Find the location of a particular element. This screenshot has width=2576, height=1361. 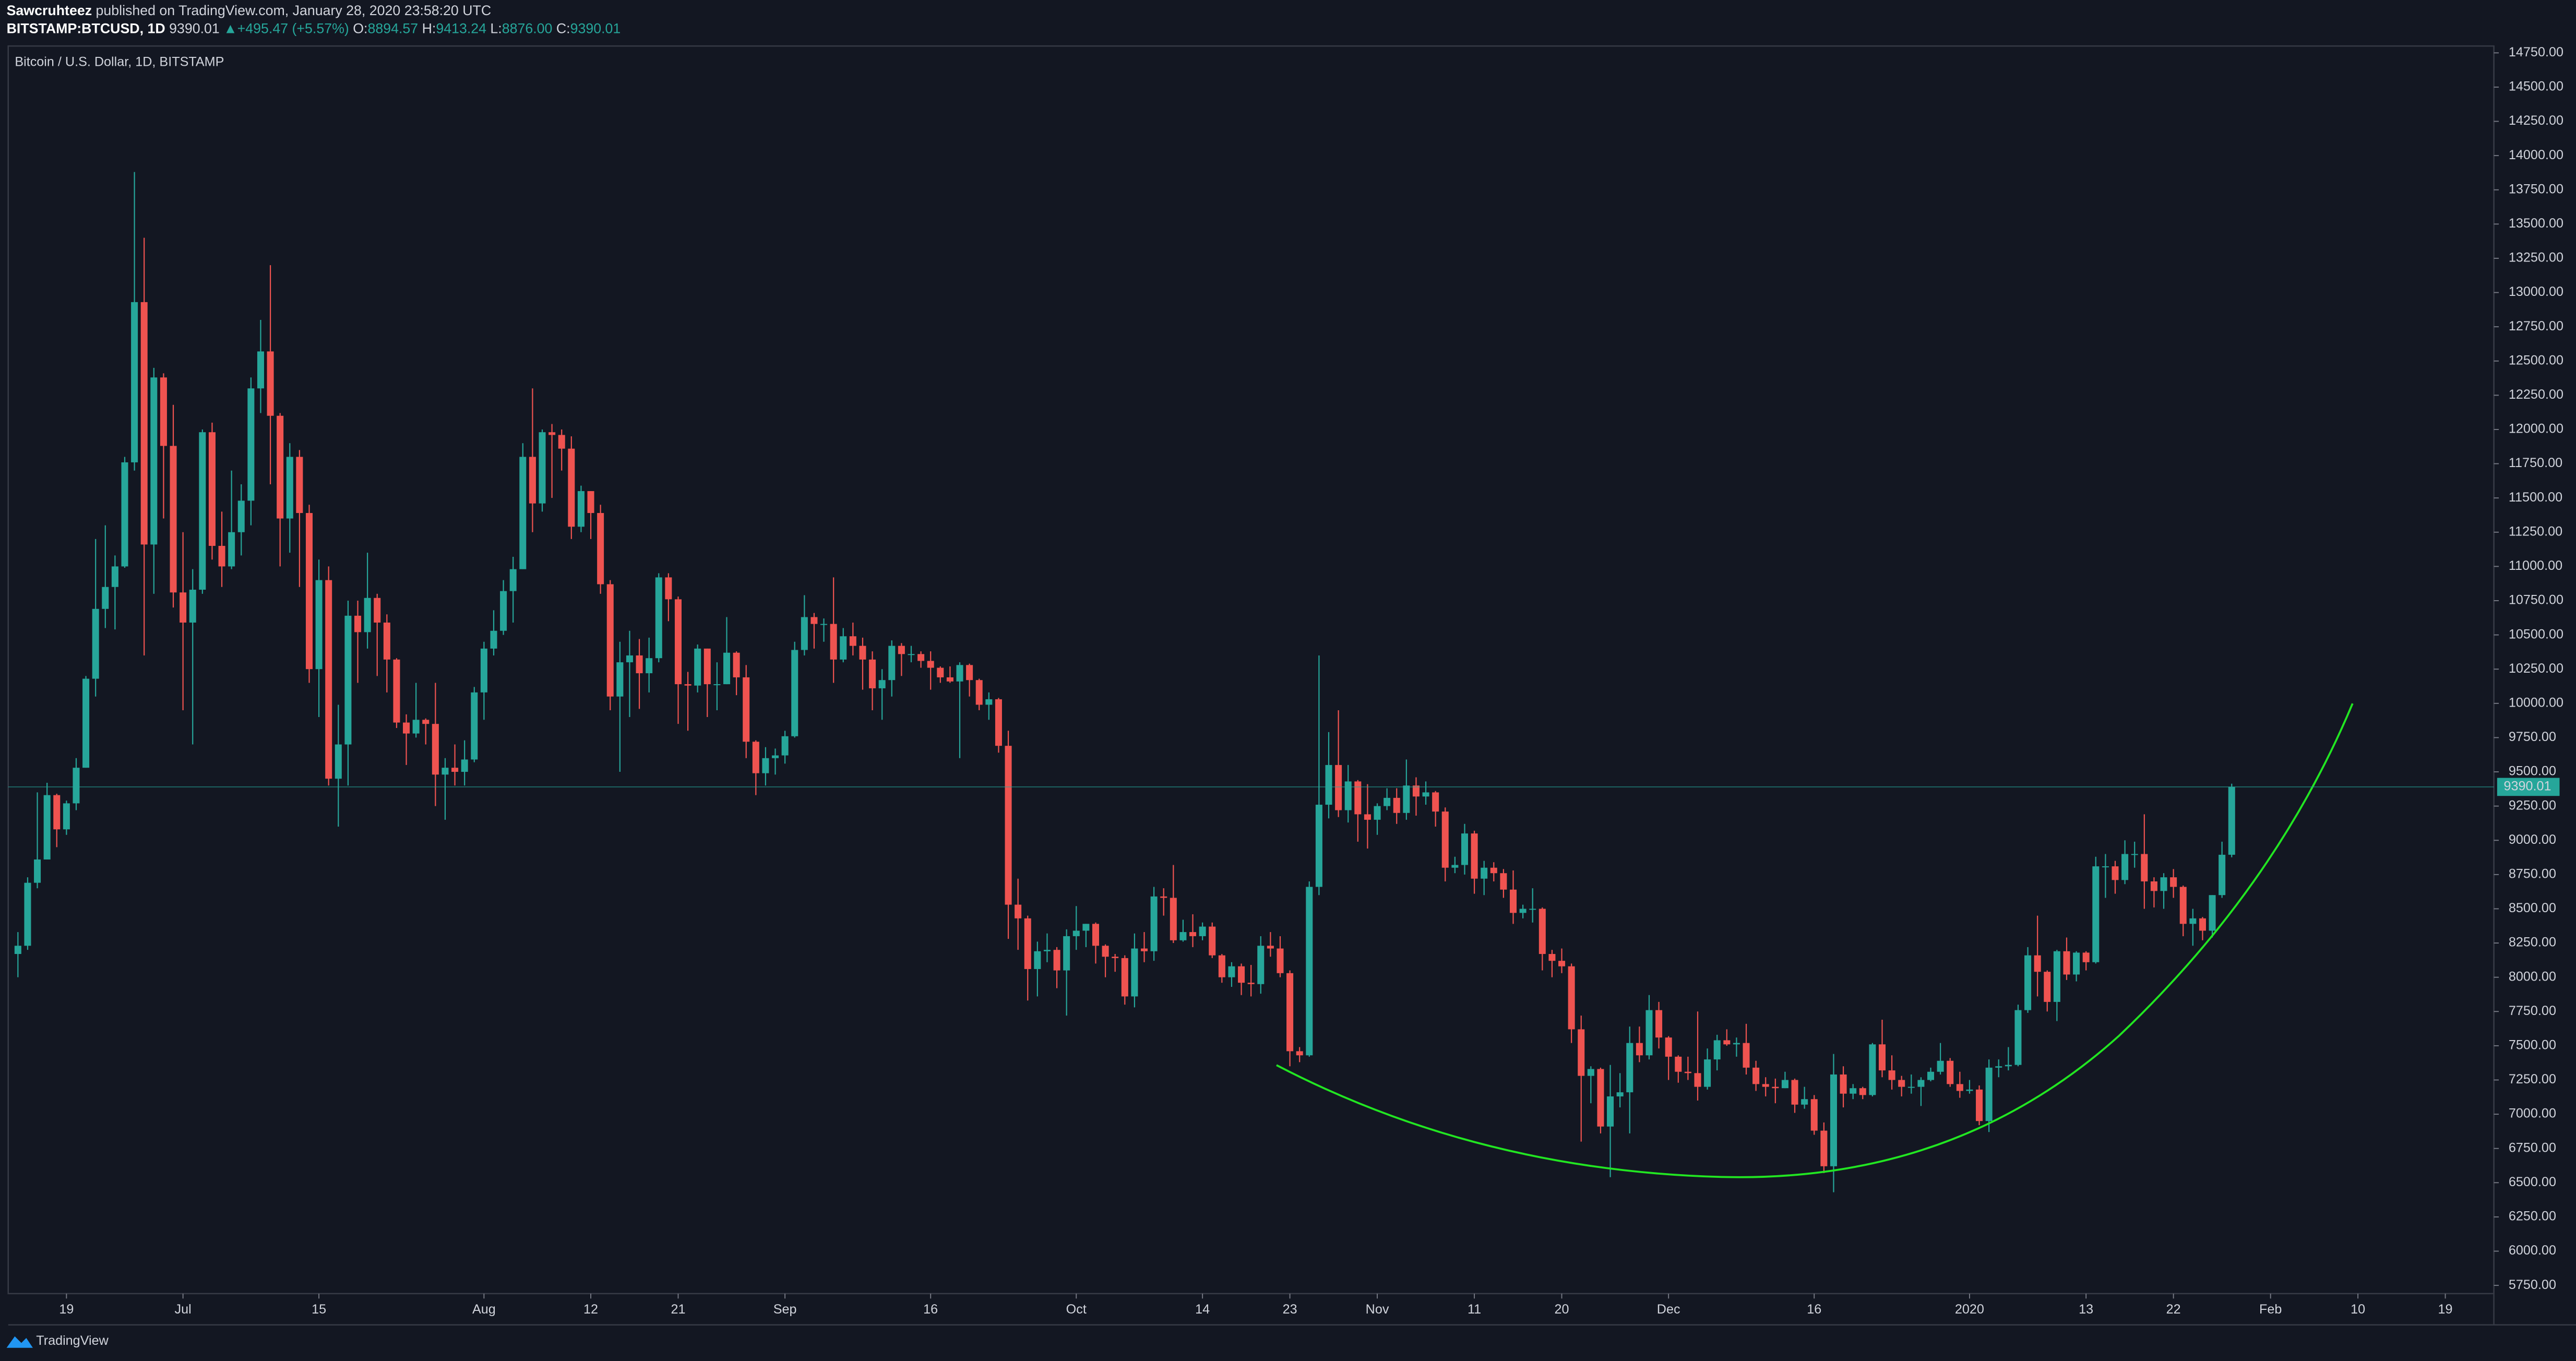

y-tick-label: 7250.00 is located at coordinates (2532, 1079).